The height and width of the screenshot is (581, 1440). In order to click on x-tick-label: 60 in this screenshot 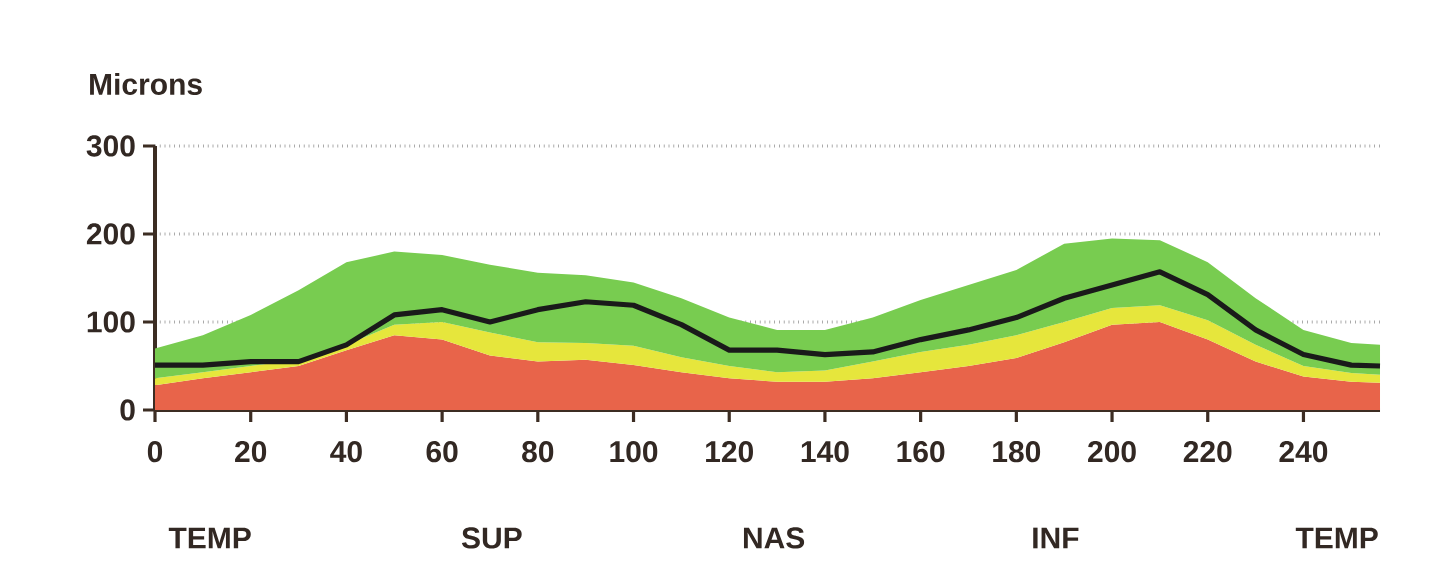, I will do `click(442, 452)`.